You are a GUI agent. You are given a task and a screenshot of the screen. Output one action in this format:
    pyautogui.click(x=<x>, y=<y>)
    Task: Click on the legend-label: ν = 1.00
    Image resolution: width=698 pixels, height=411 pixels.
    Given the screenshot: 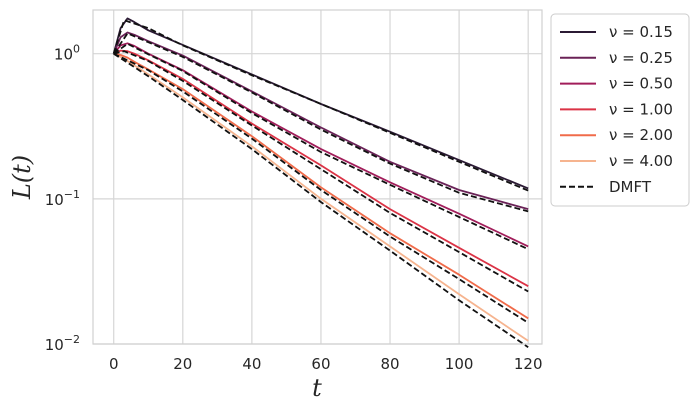 What is the action you would take?
    pyautogui.click(x=641, y=109)
    